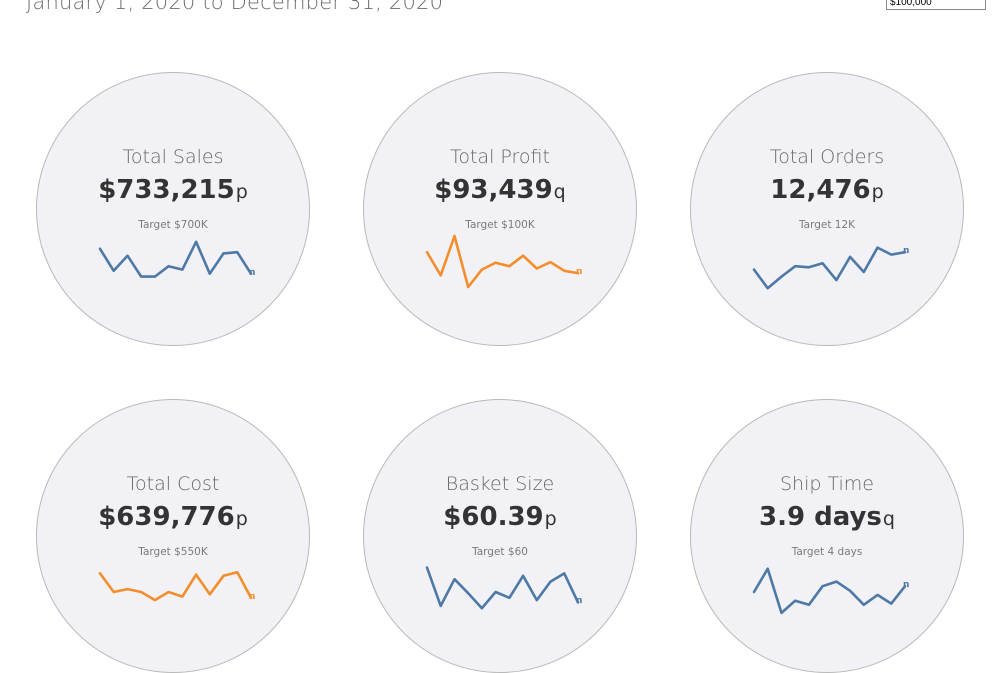  What do you see at coordinates (493, 190) in the screenshot?
I see `kpi-value: $93,439` at bounding box center [493, 190].